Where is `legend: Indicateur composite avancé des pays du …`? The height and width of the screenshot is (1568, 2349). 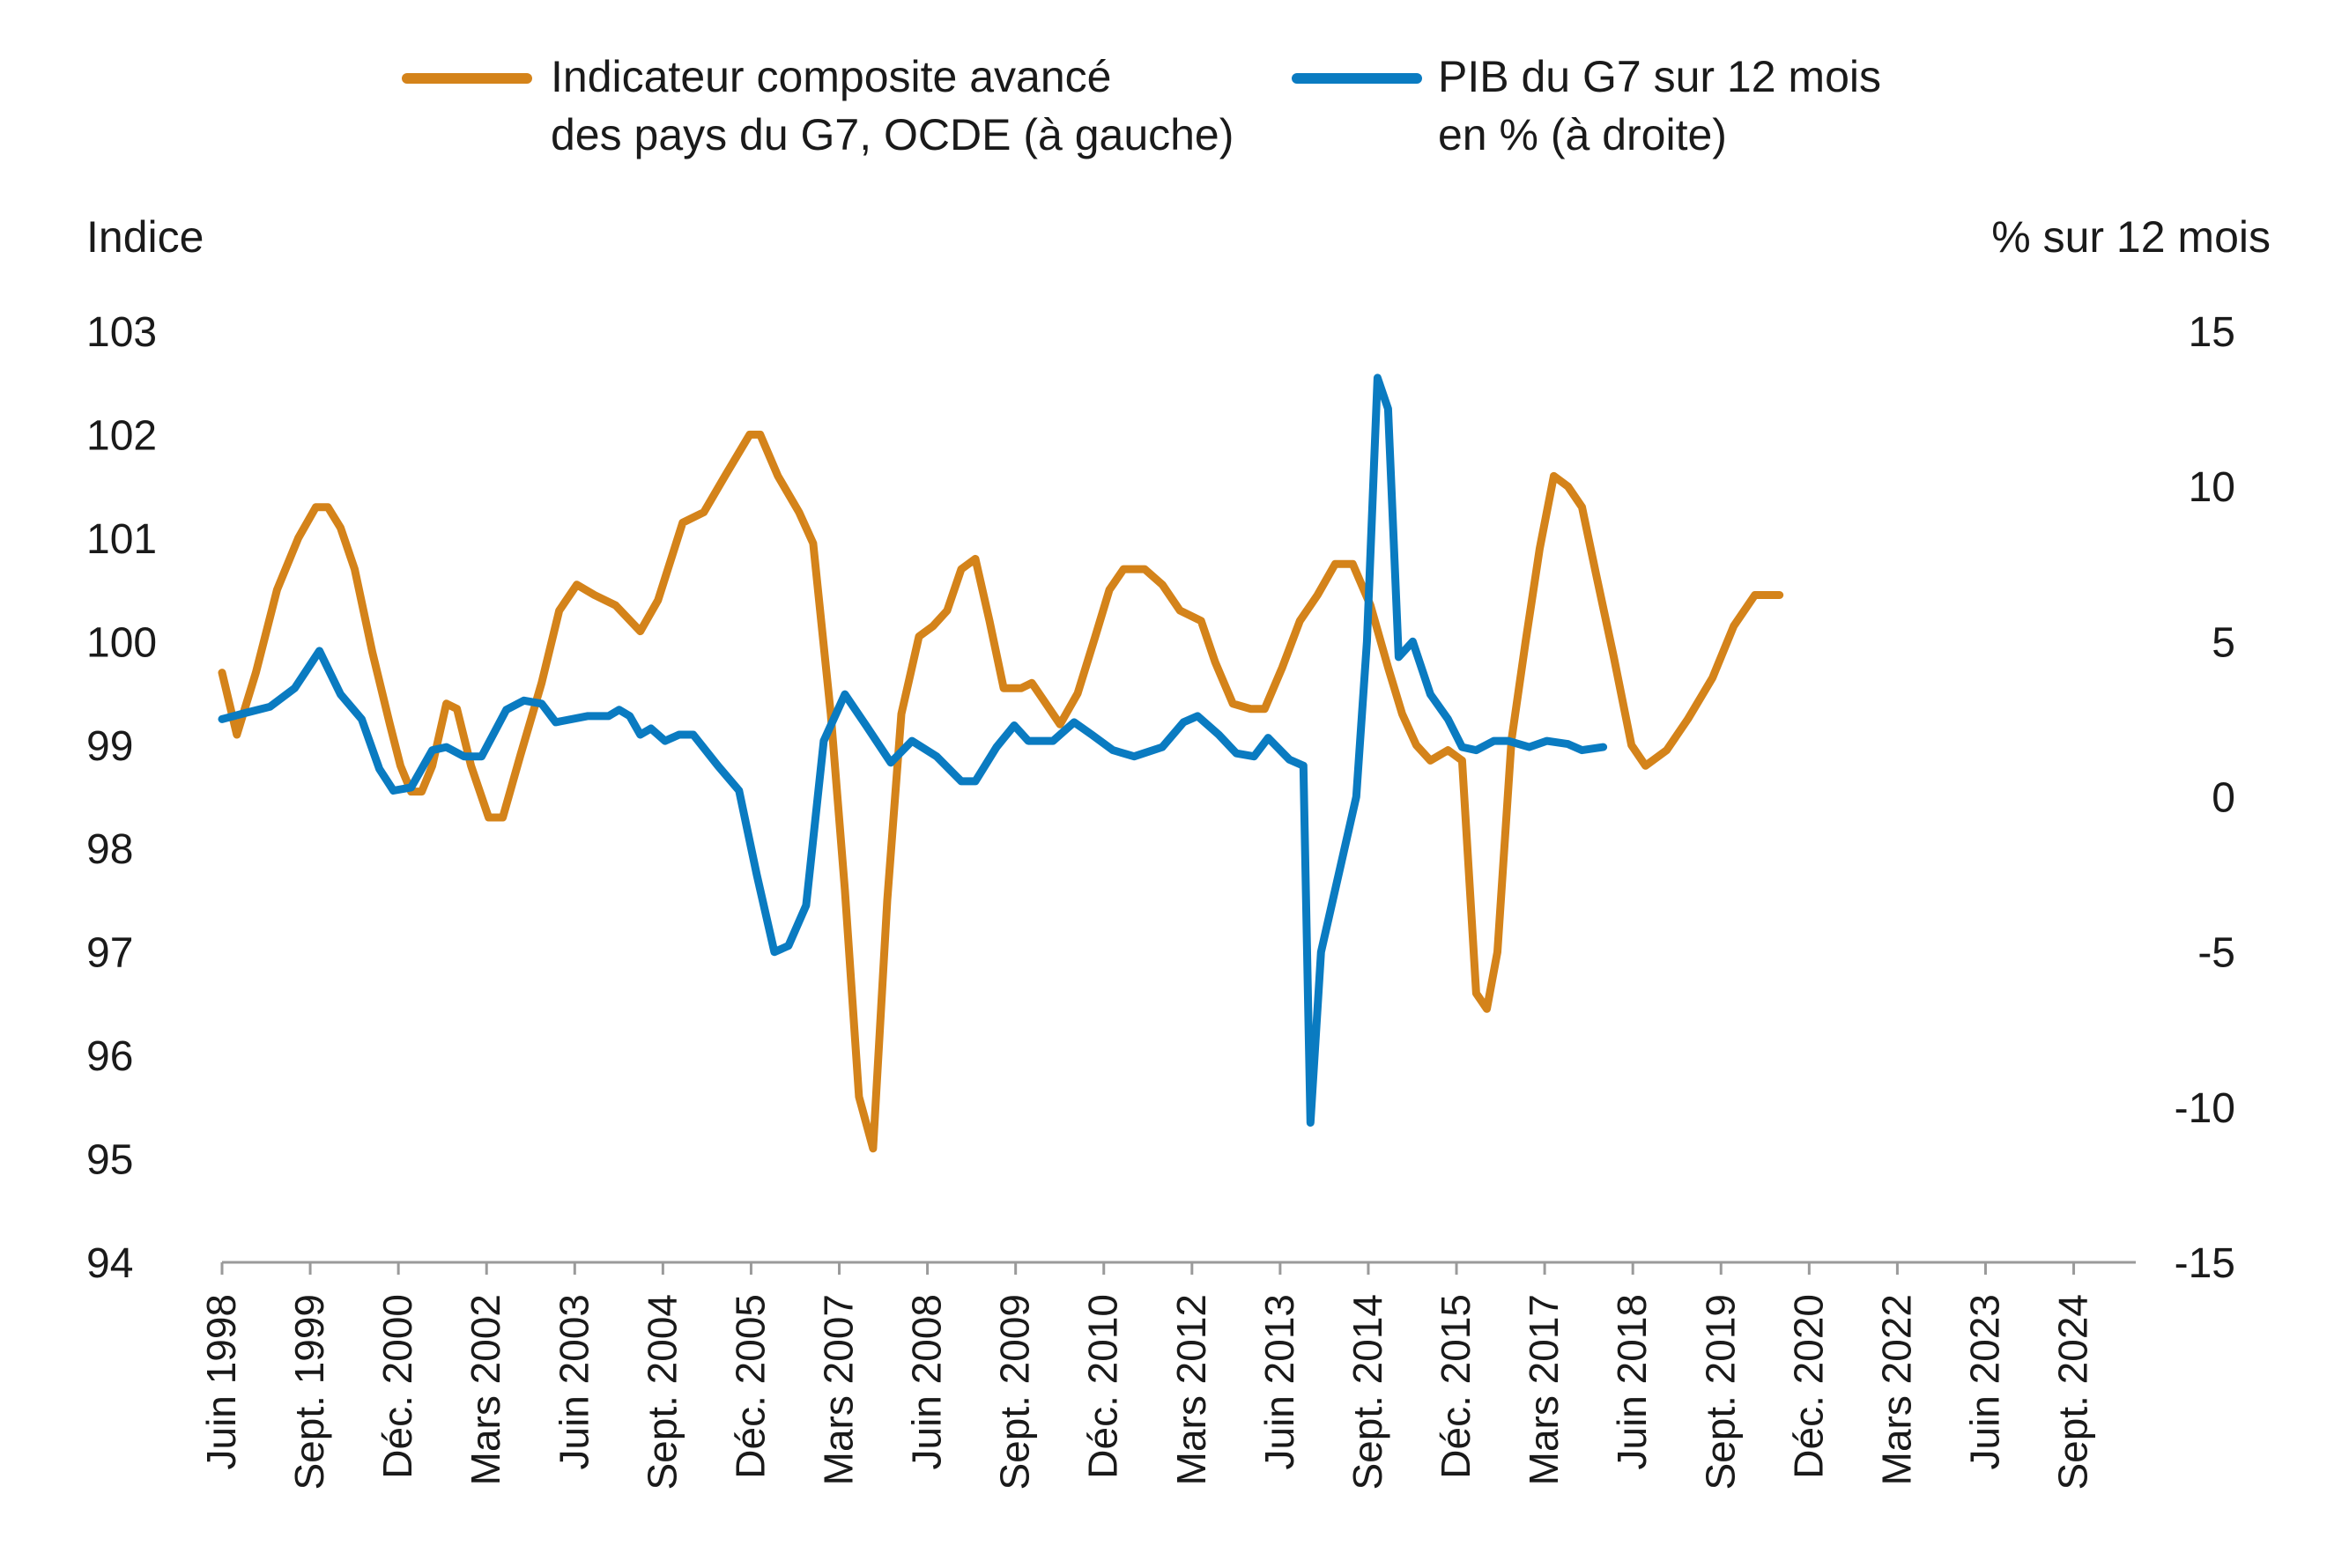 legend: Indicateur composite avancé des pays du … is located at coordinates (1142, 105).